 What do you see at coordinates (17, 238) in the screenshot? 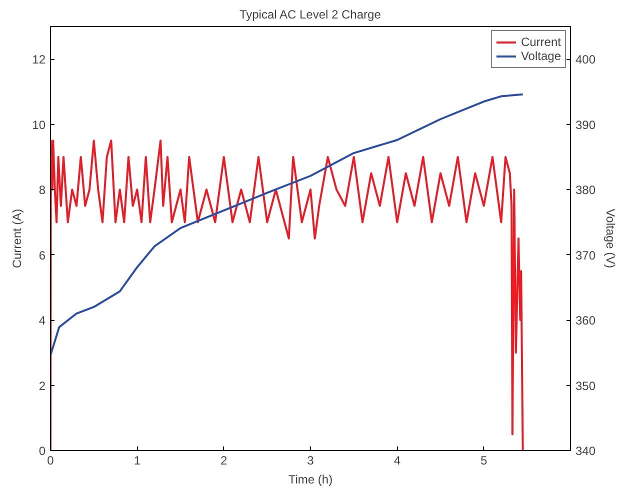
I see `y-axis-title: Current (A)` at bounding box center [17, 238].